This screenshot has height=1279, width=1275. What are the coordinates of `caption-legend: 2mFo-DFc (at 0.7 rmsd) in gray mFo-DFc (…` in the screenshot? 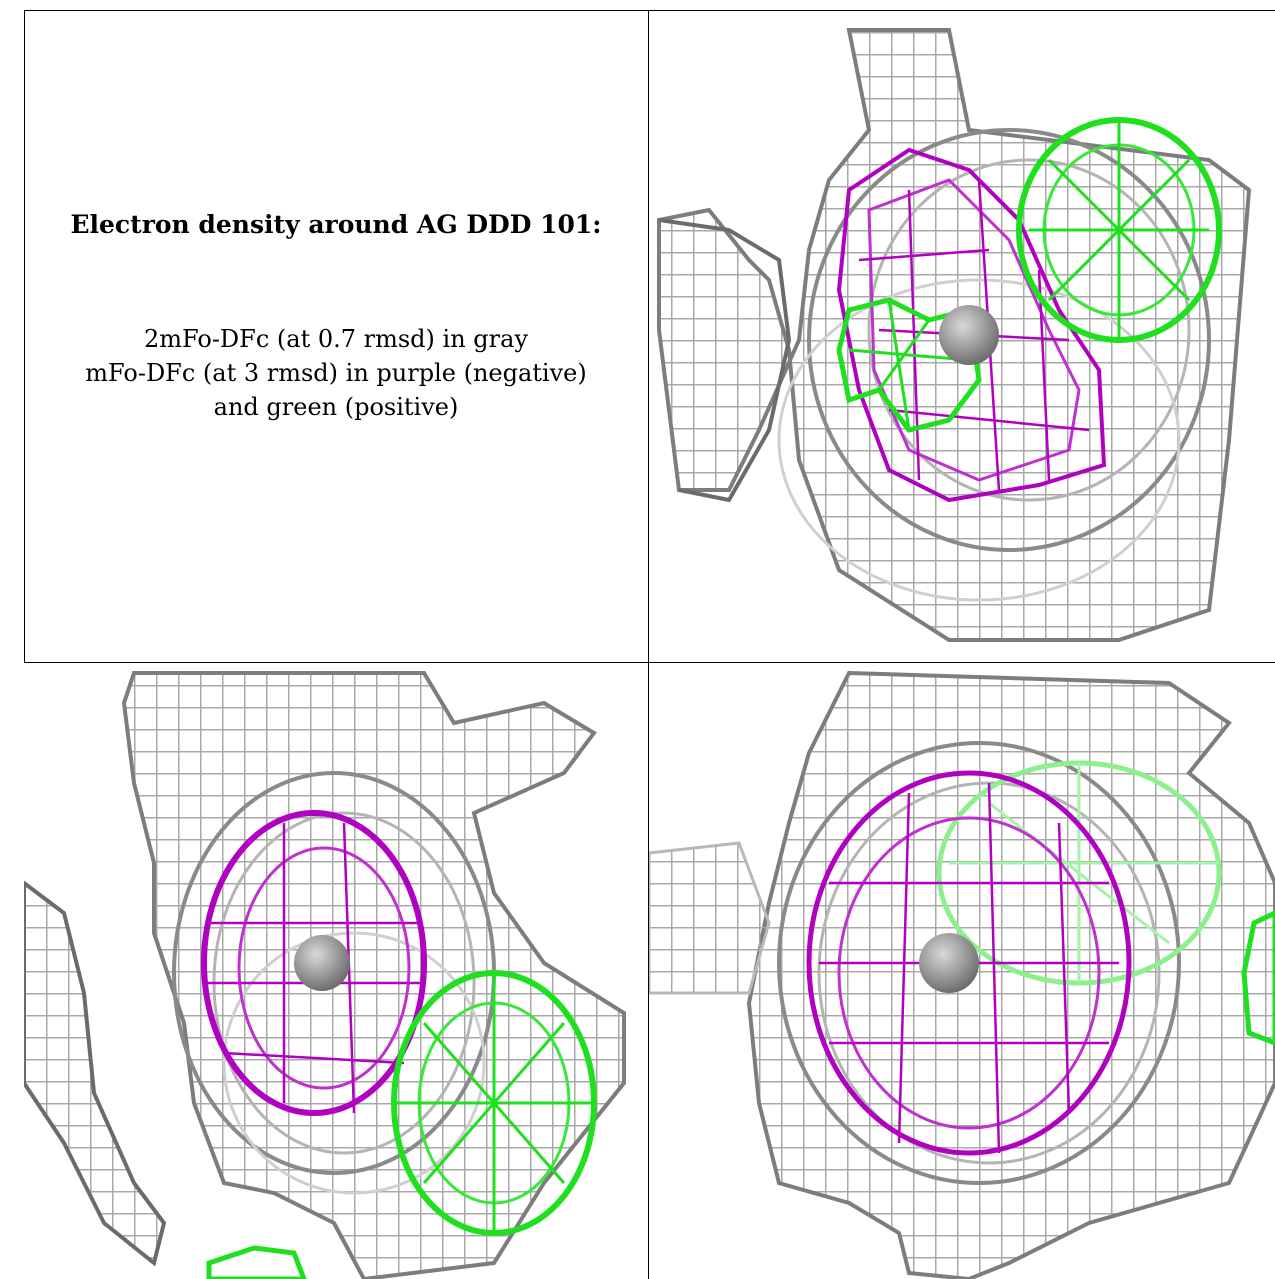 It's located at (336, 373).